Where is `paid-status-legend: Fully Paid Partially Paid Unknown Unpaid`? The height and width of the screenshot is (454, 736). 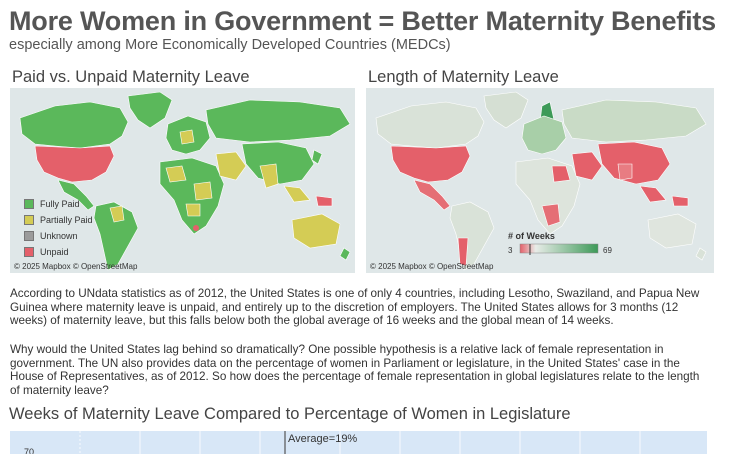 paid-status-legend: Fully Paid Partially Paid Unknown Unpaid is located at coordinates (58, 228).